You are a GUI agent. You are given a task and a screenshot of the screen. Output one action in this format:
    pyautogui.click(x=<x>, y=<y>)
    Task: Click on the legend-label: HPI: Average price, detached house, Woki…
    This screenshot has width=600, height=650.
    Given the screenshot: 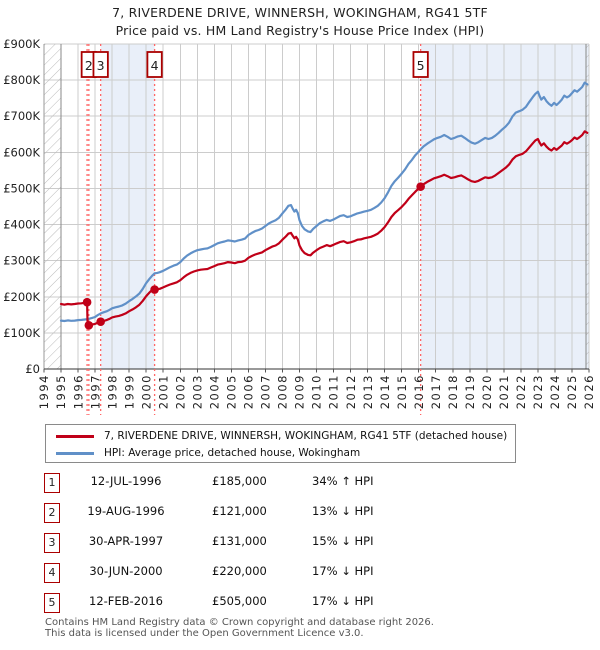 What is the action you would take?
    pyautogui.click(x=232, y=453)
    